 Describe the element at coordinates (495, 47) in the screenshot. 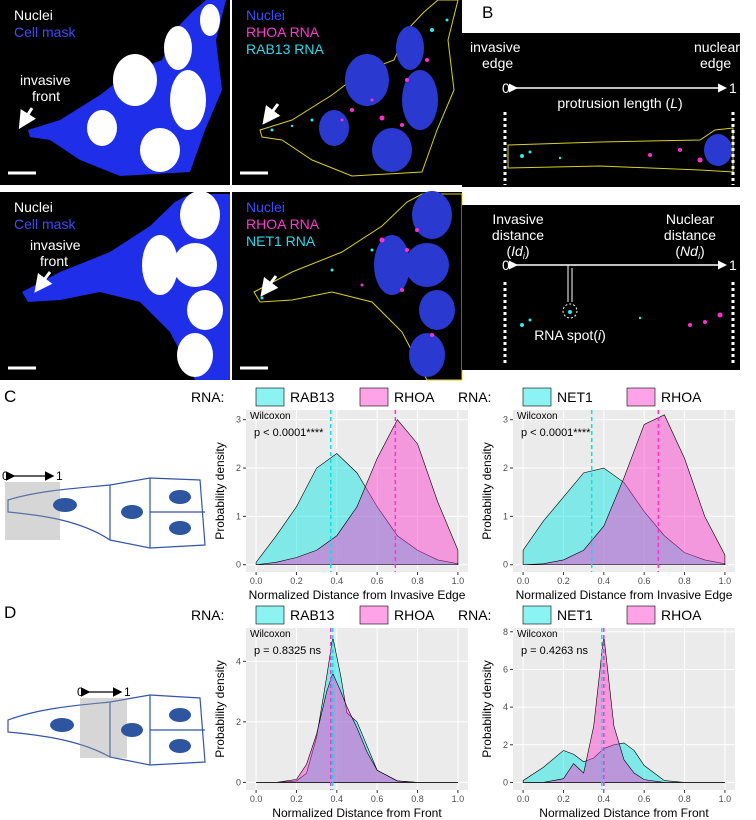

I see `b-text: invasive` at that location.